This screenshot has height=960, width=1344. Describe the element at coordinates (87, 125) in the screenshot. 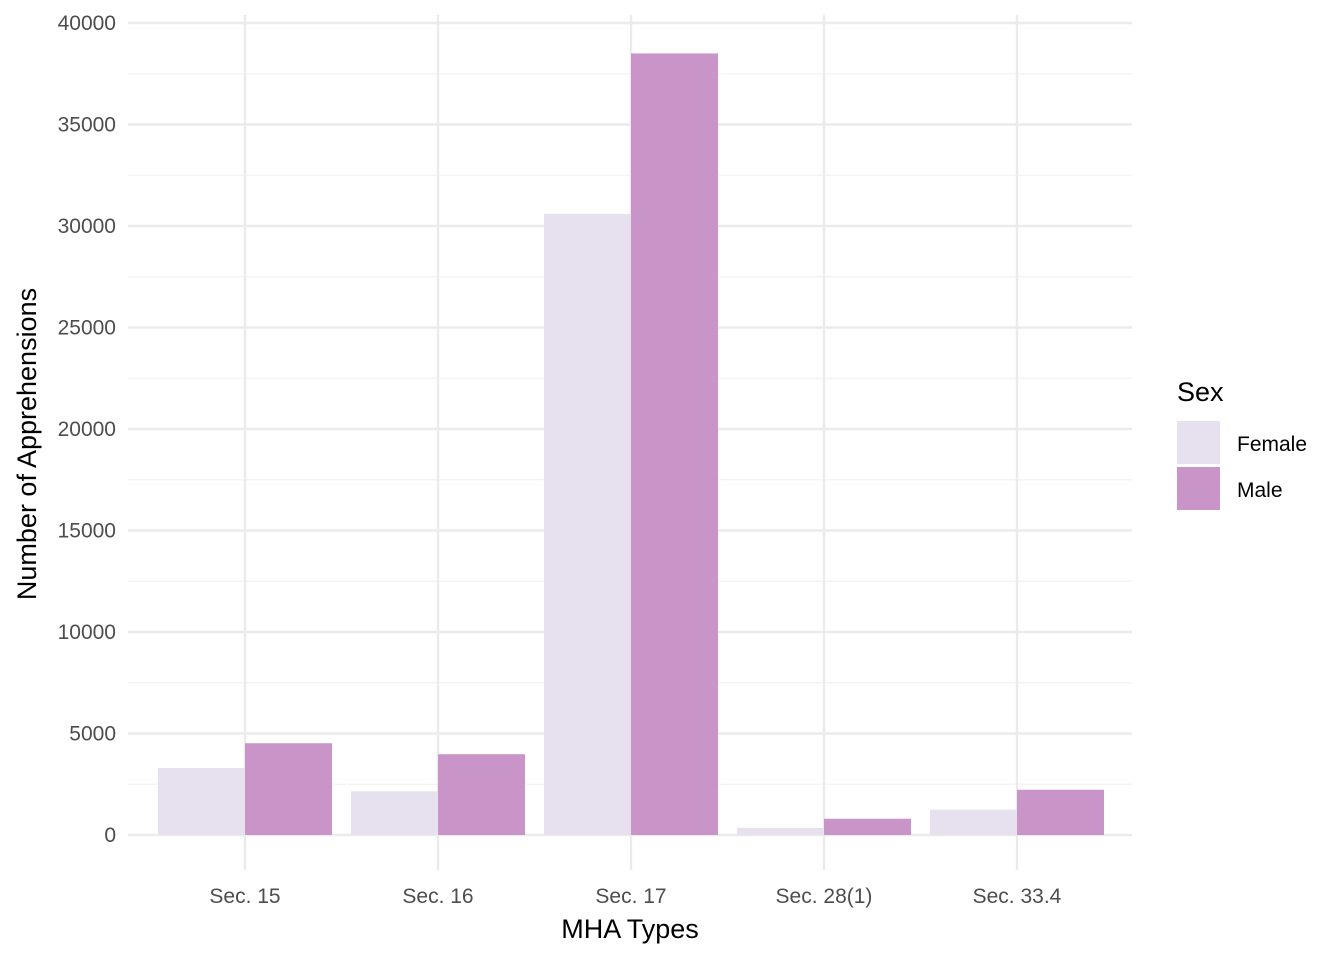

I see `y-tick-label: 35000` at that location.